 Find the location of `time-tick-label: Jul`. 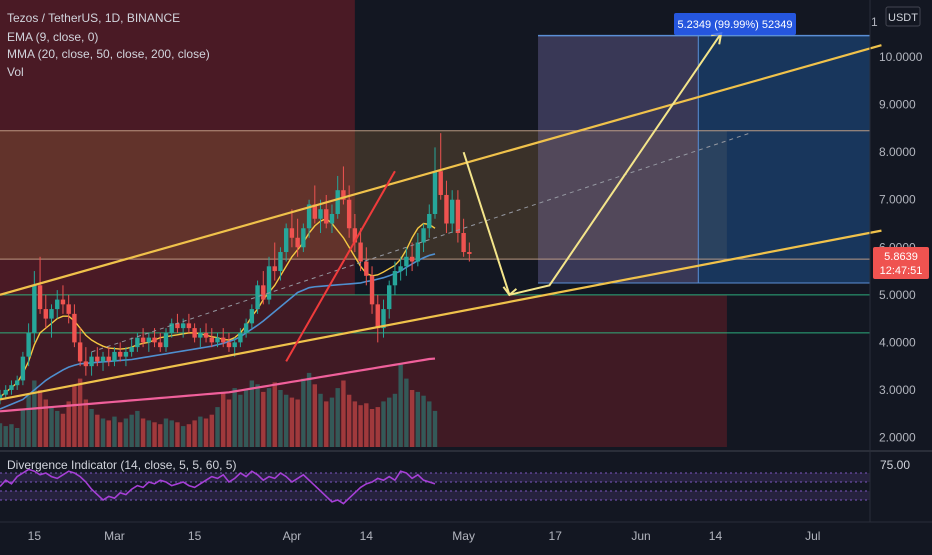

time-tick-label: Jul is located at coordinates (812, 536).